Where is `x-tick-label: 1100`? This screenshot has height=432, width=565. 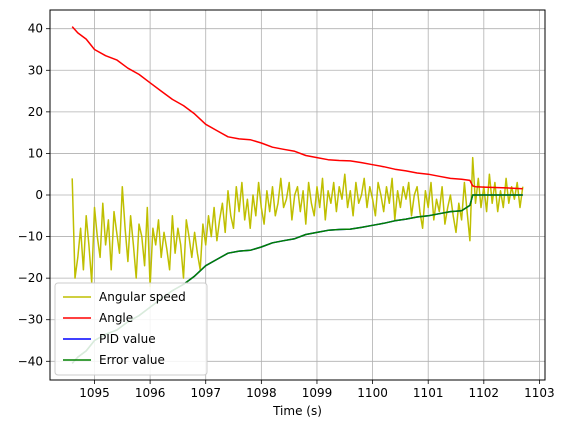 x-tick-label: 1100 is located at coordinates (372, 393).